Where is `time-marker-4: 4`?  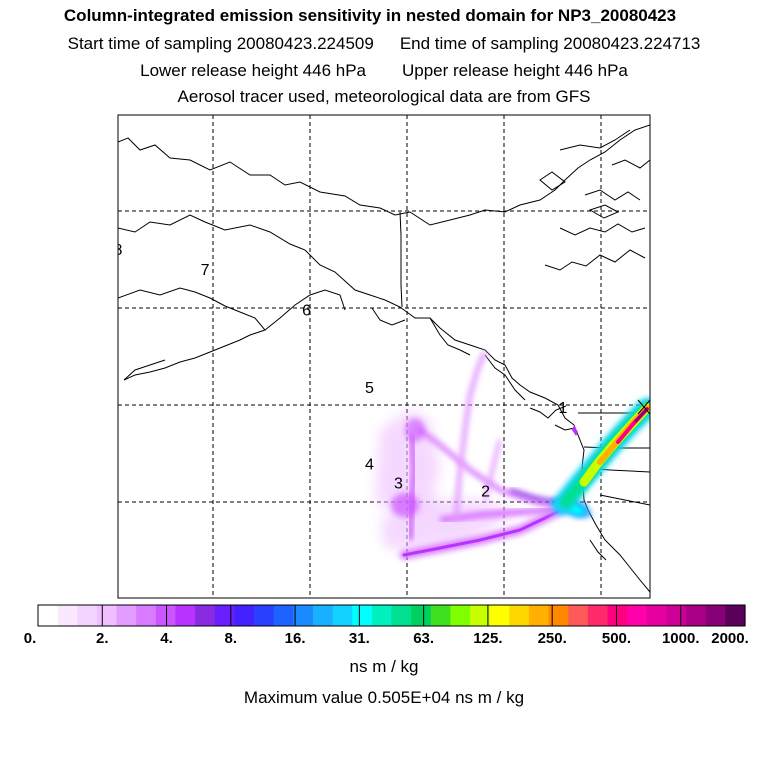
time-marker-4: 4 is located at coordinates (369, 464).